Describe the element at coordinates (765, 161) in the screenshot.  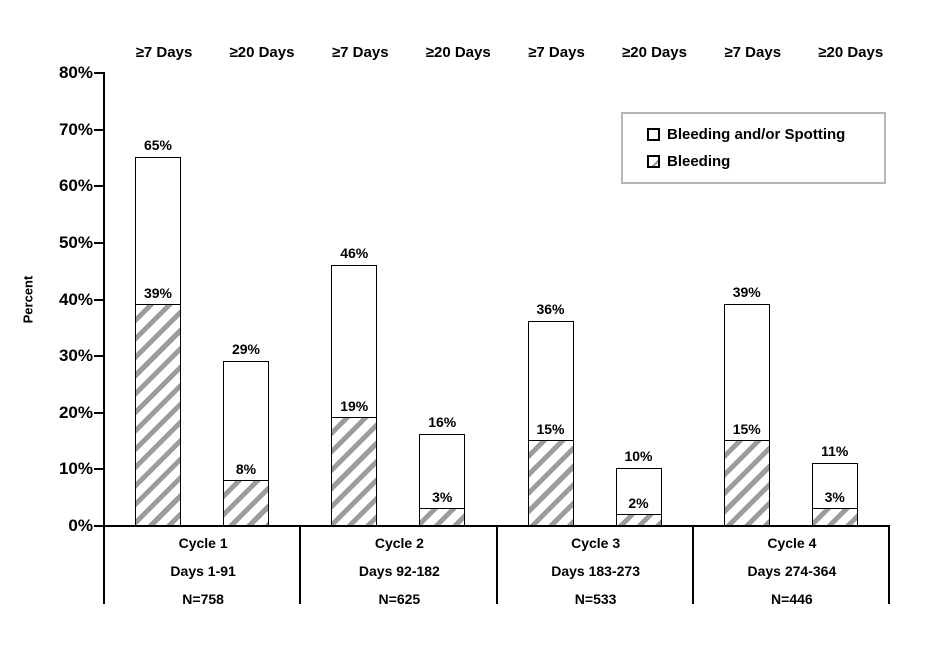
I see `legend-item-bleeding: Bleeding` at that location.